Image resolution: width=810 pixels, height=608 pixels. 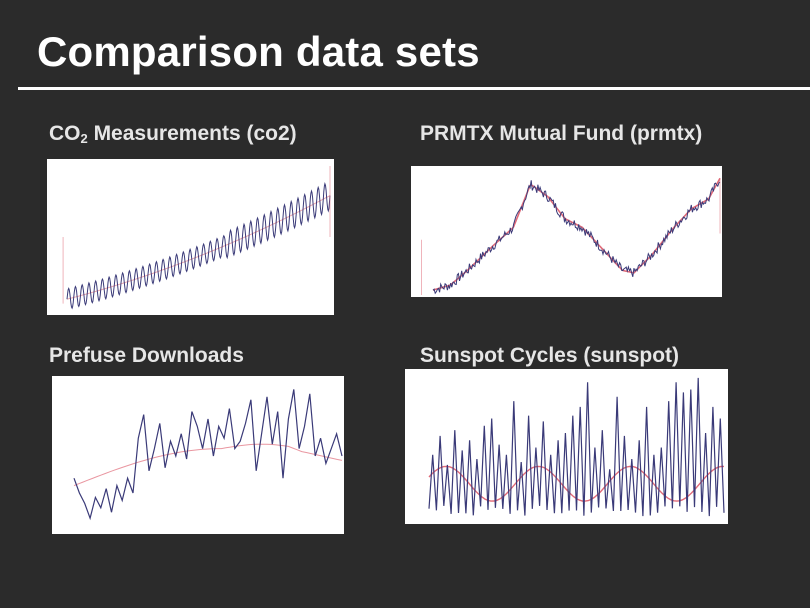 I want to click on chart-prmtx-plot, so click(x=571, y=236).